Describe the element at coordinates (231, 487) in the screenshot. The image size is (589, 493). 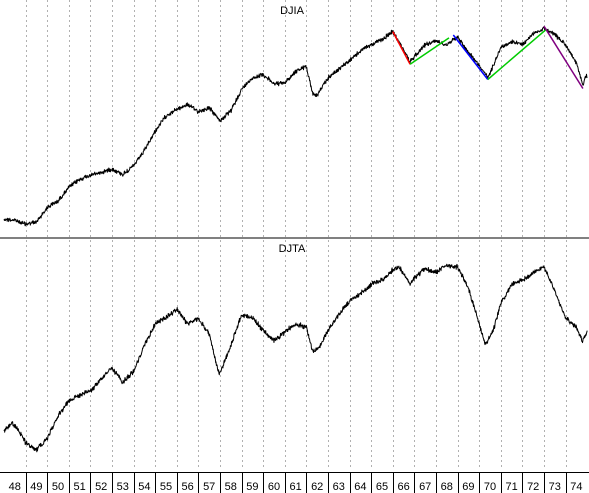
I see `x-tick-label-58: 58` at that location.